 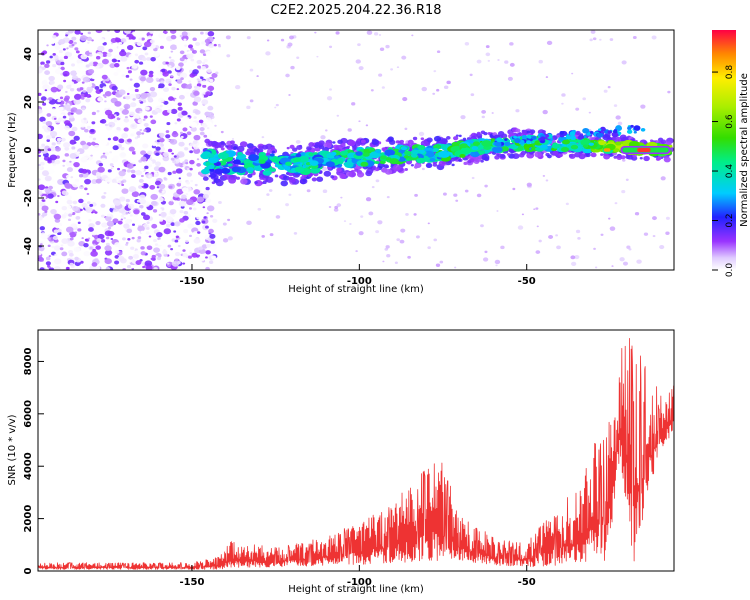 What do you see at coordinates (28, 361) in the screenshot?
I see `y-tick-label: 8000` at bounding box center [28, 361].